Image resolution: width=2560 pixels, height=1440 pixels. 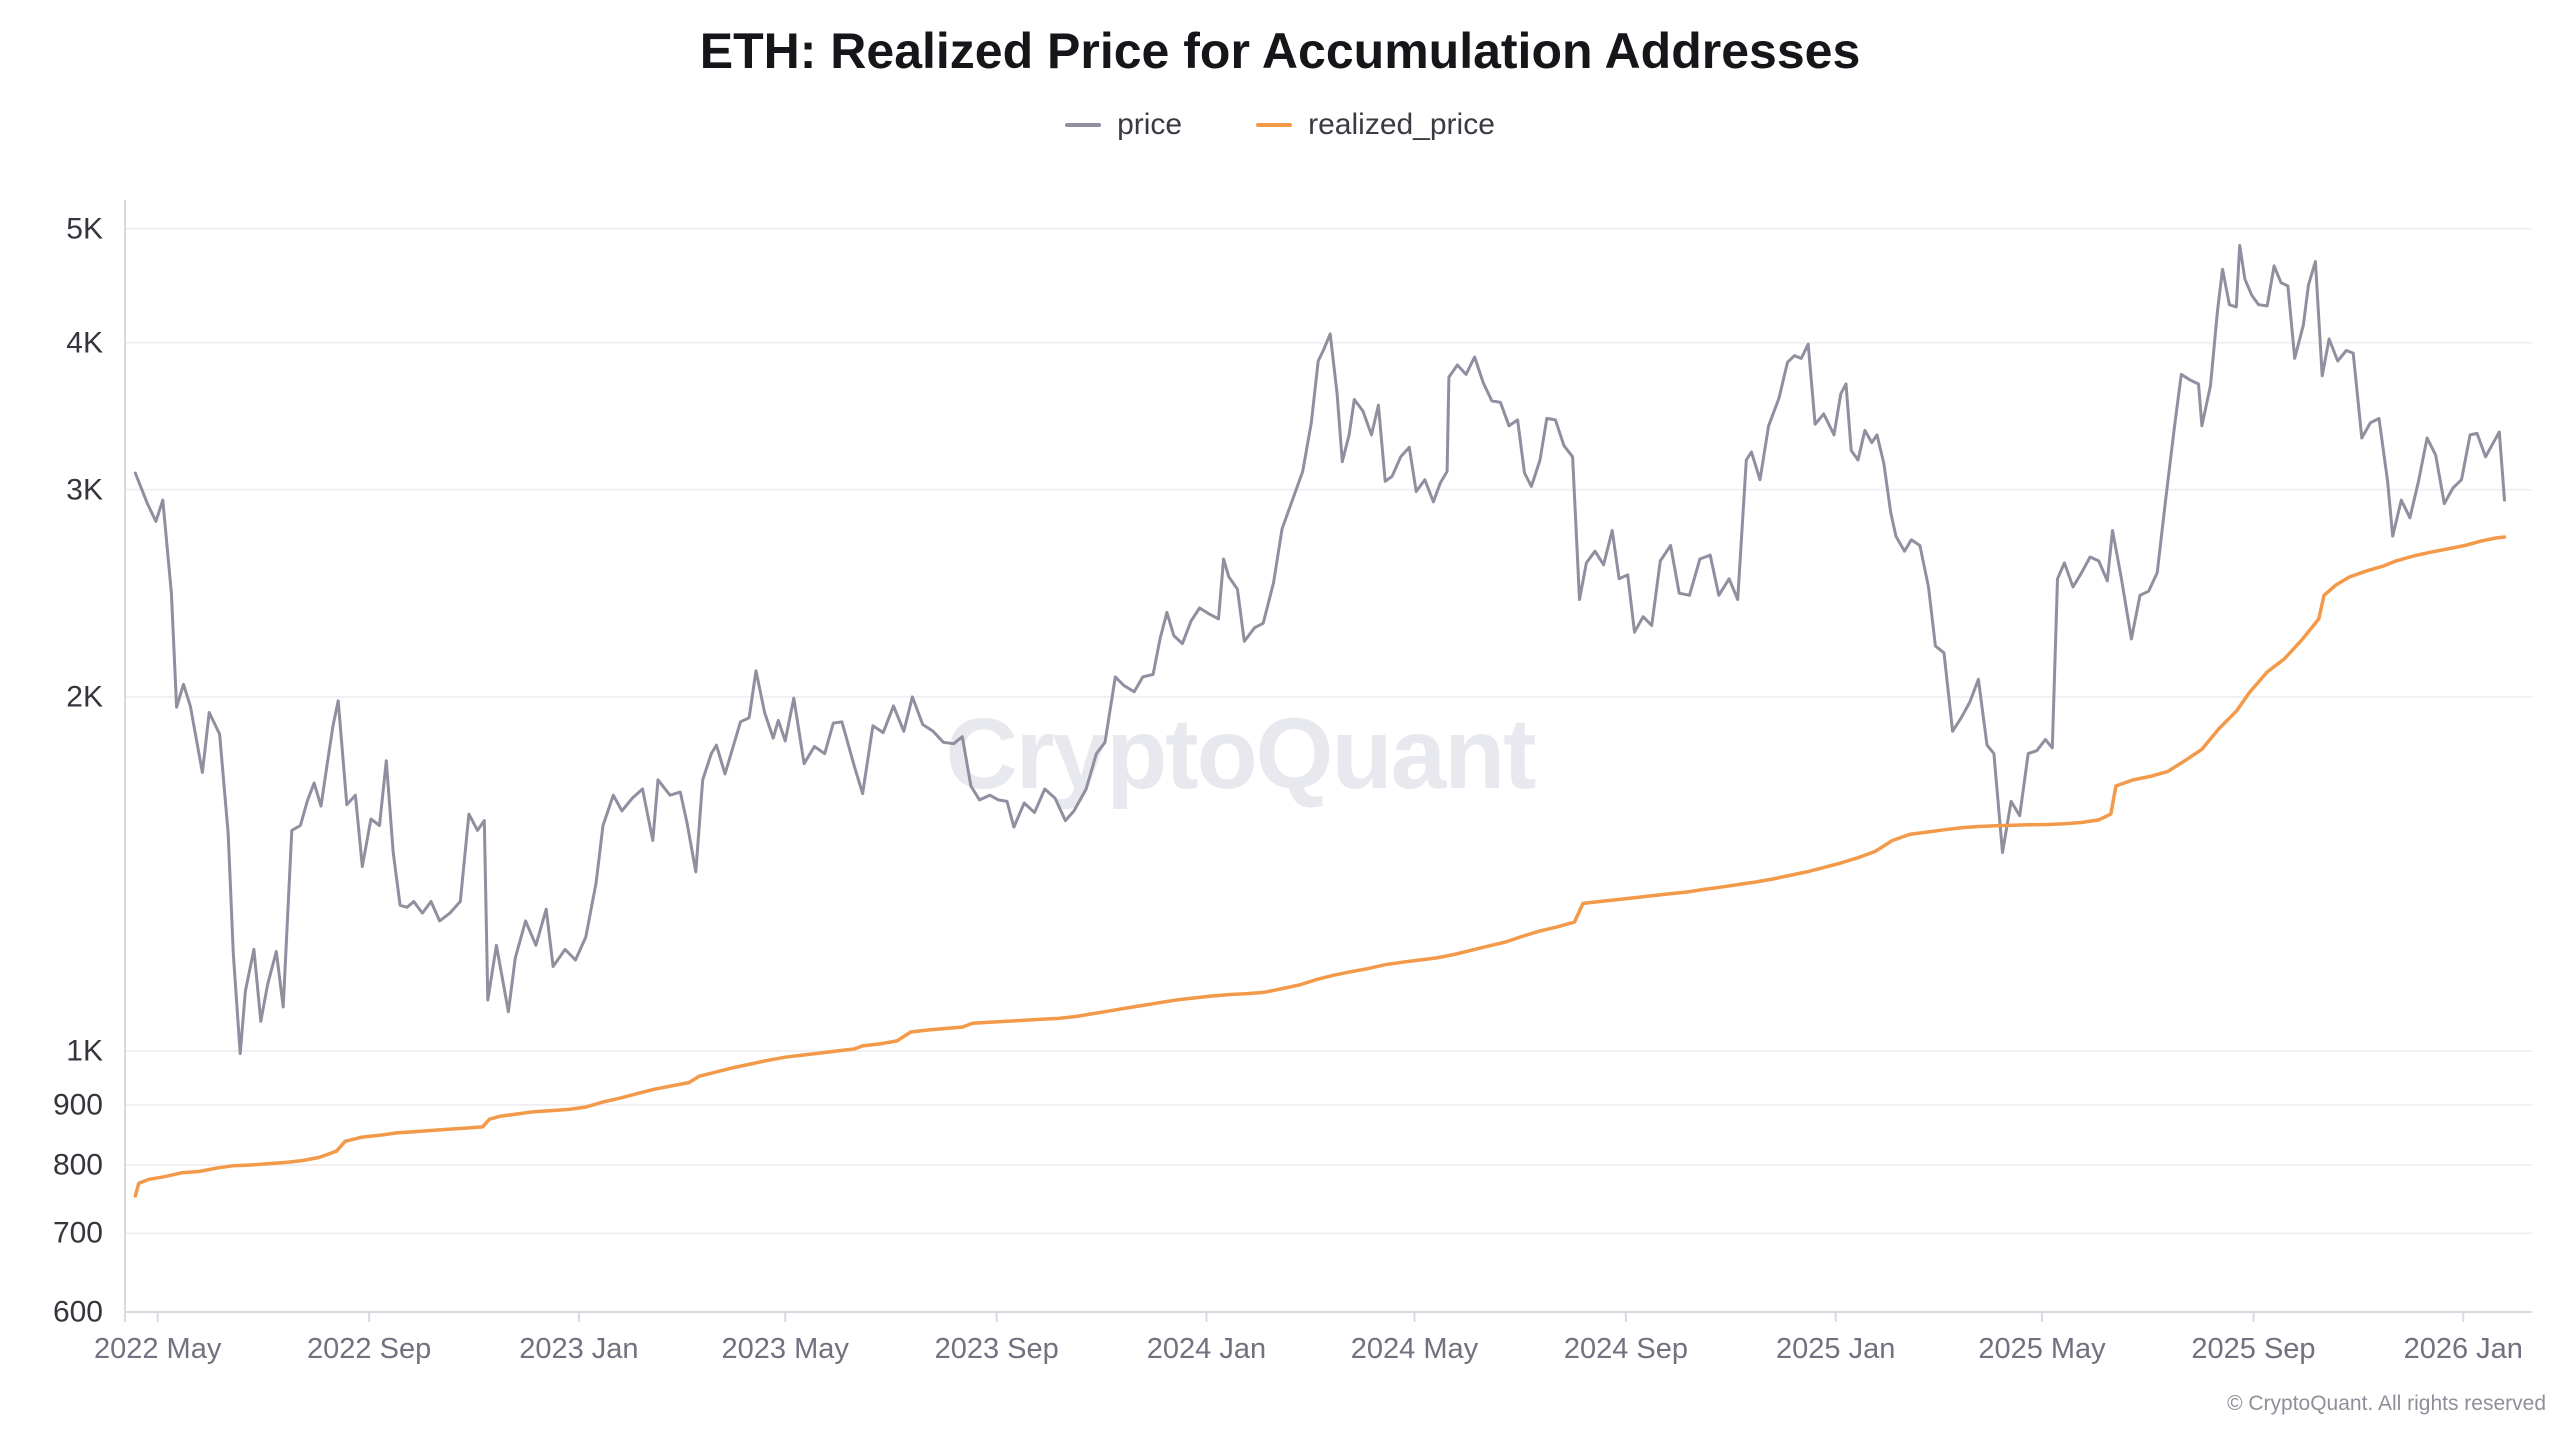 What do you see at coordinates (78, 1312) in the screenshot?
I see `y-axis-tick-label: 600` at bounding box center [78, 1312].